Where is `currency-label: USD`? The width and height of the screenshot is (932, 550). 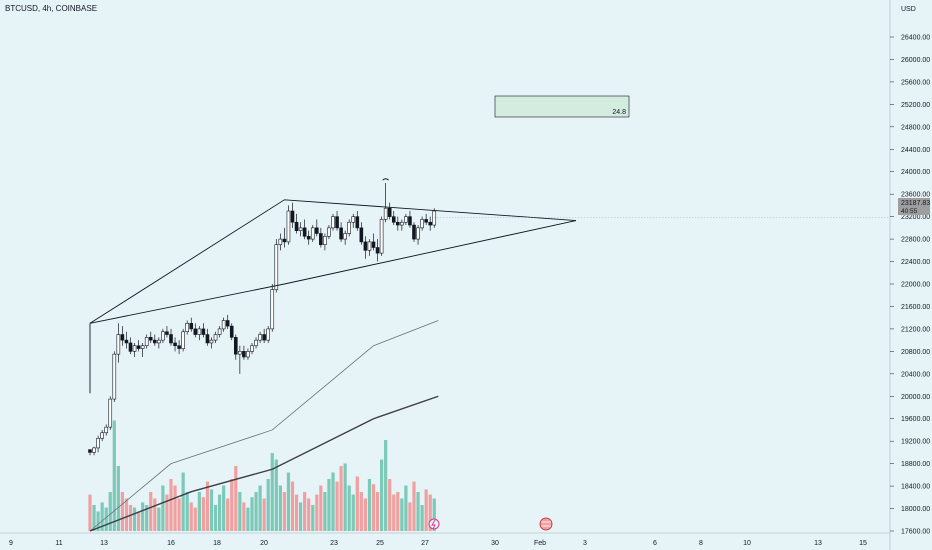 currency-label: USD is located at coordinates (908, 9).